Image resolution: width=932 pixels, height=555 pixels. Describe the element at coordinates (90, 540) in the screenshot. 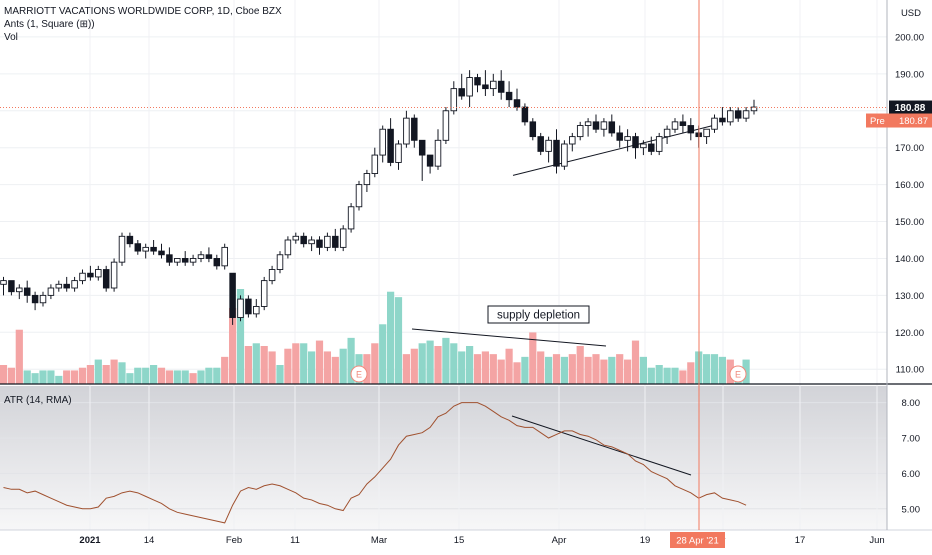

I see `date-tick-label: 2021` at that location.